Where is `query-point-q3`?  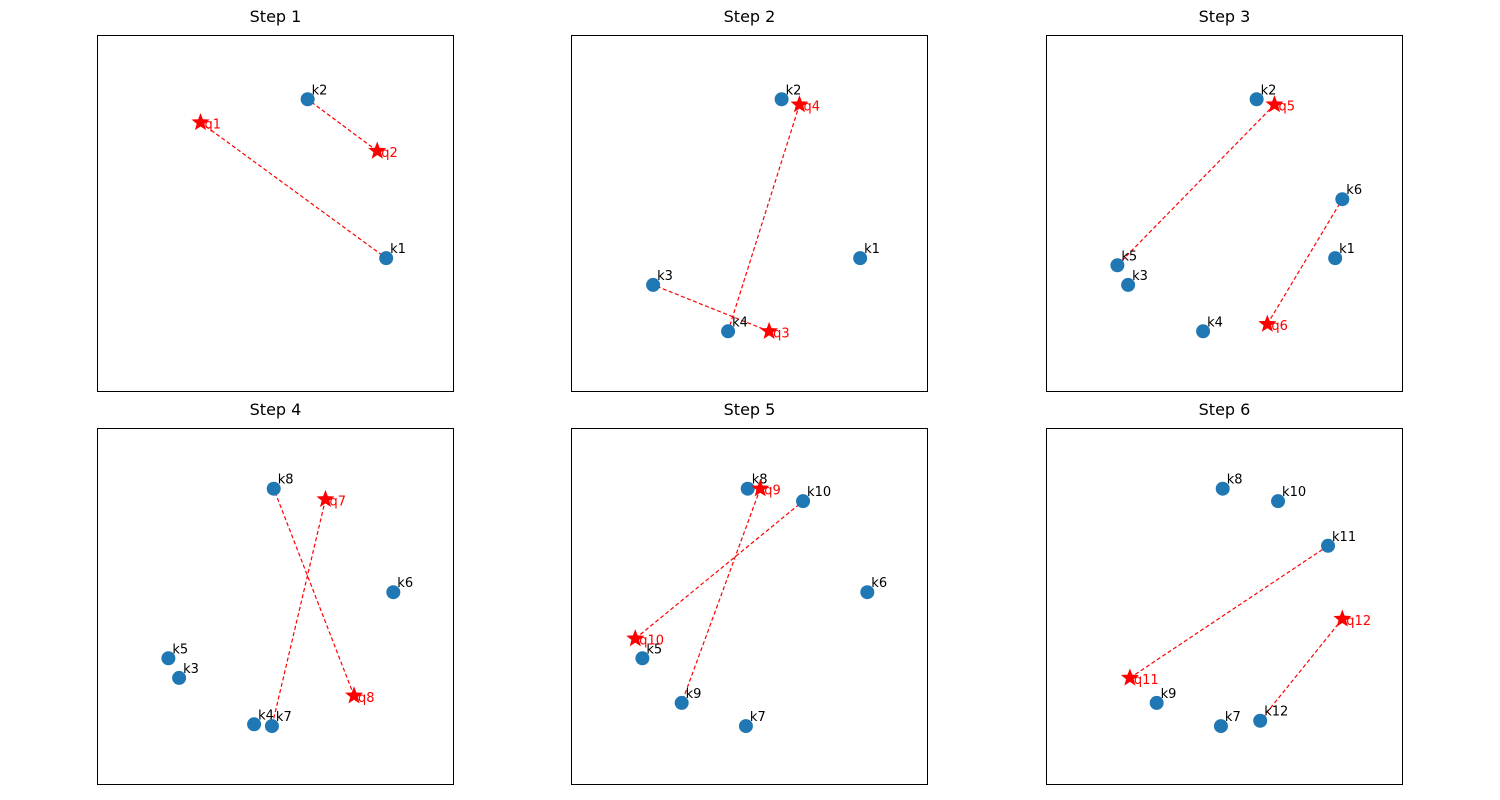 query-point-q3 is located at coordinates (769, 330).